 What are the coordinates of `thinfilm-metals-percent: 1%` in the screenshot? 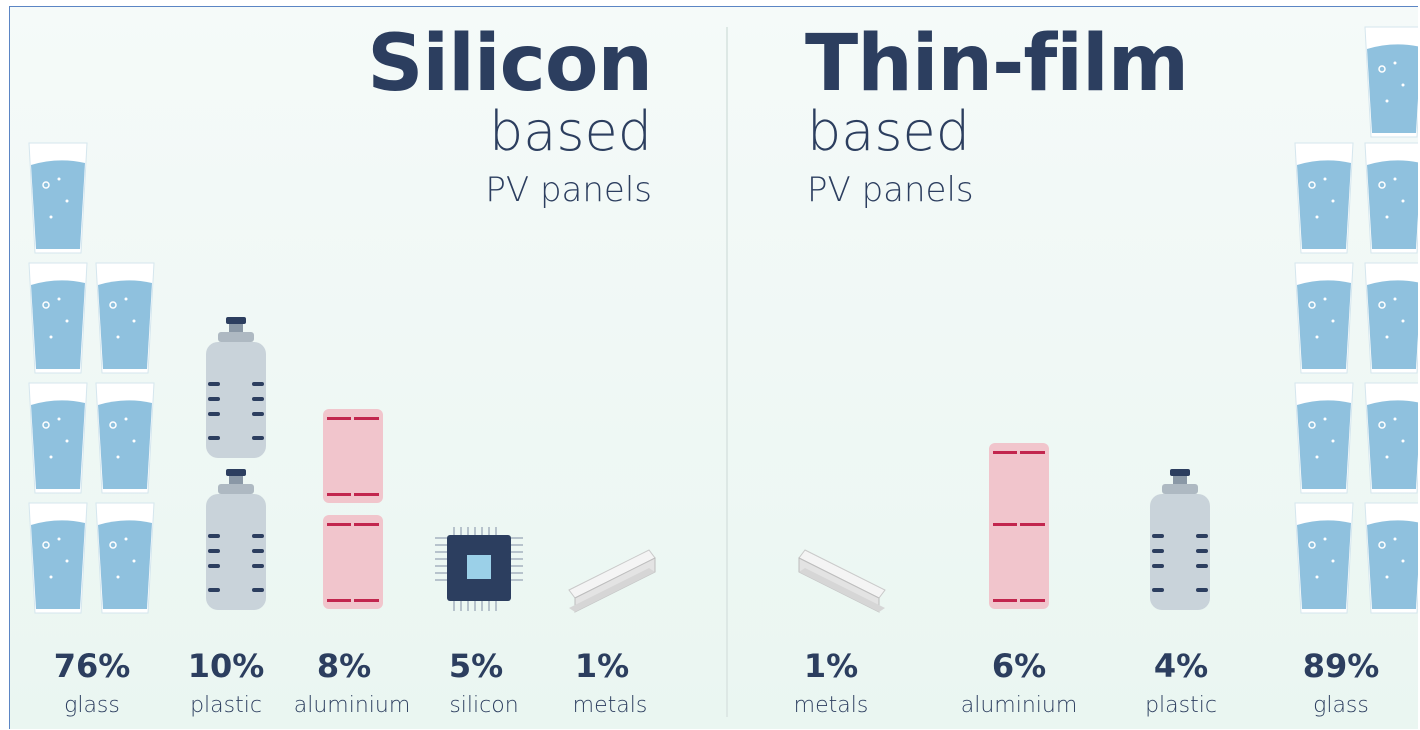 It's located at (831, 666).